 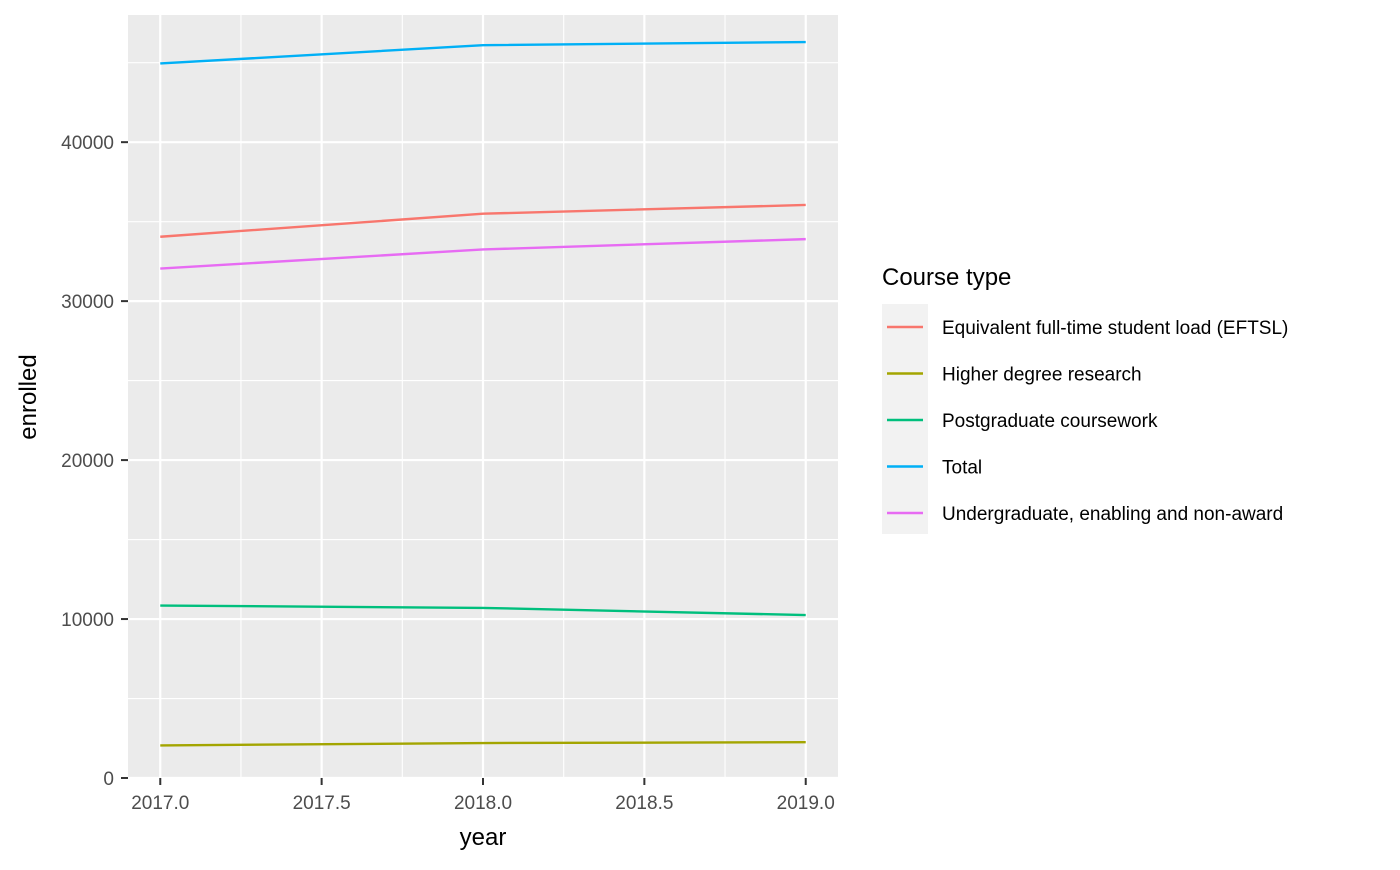 What do you see at coordinates (1042, 375) in the screenshot?
I see `legend-label-higher-degree-research: Higher degree research` at bounding box center [1042, 375].